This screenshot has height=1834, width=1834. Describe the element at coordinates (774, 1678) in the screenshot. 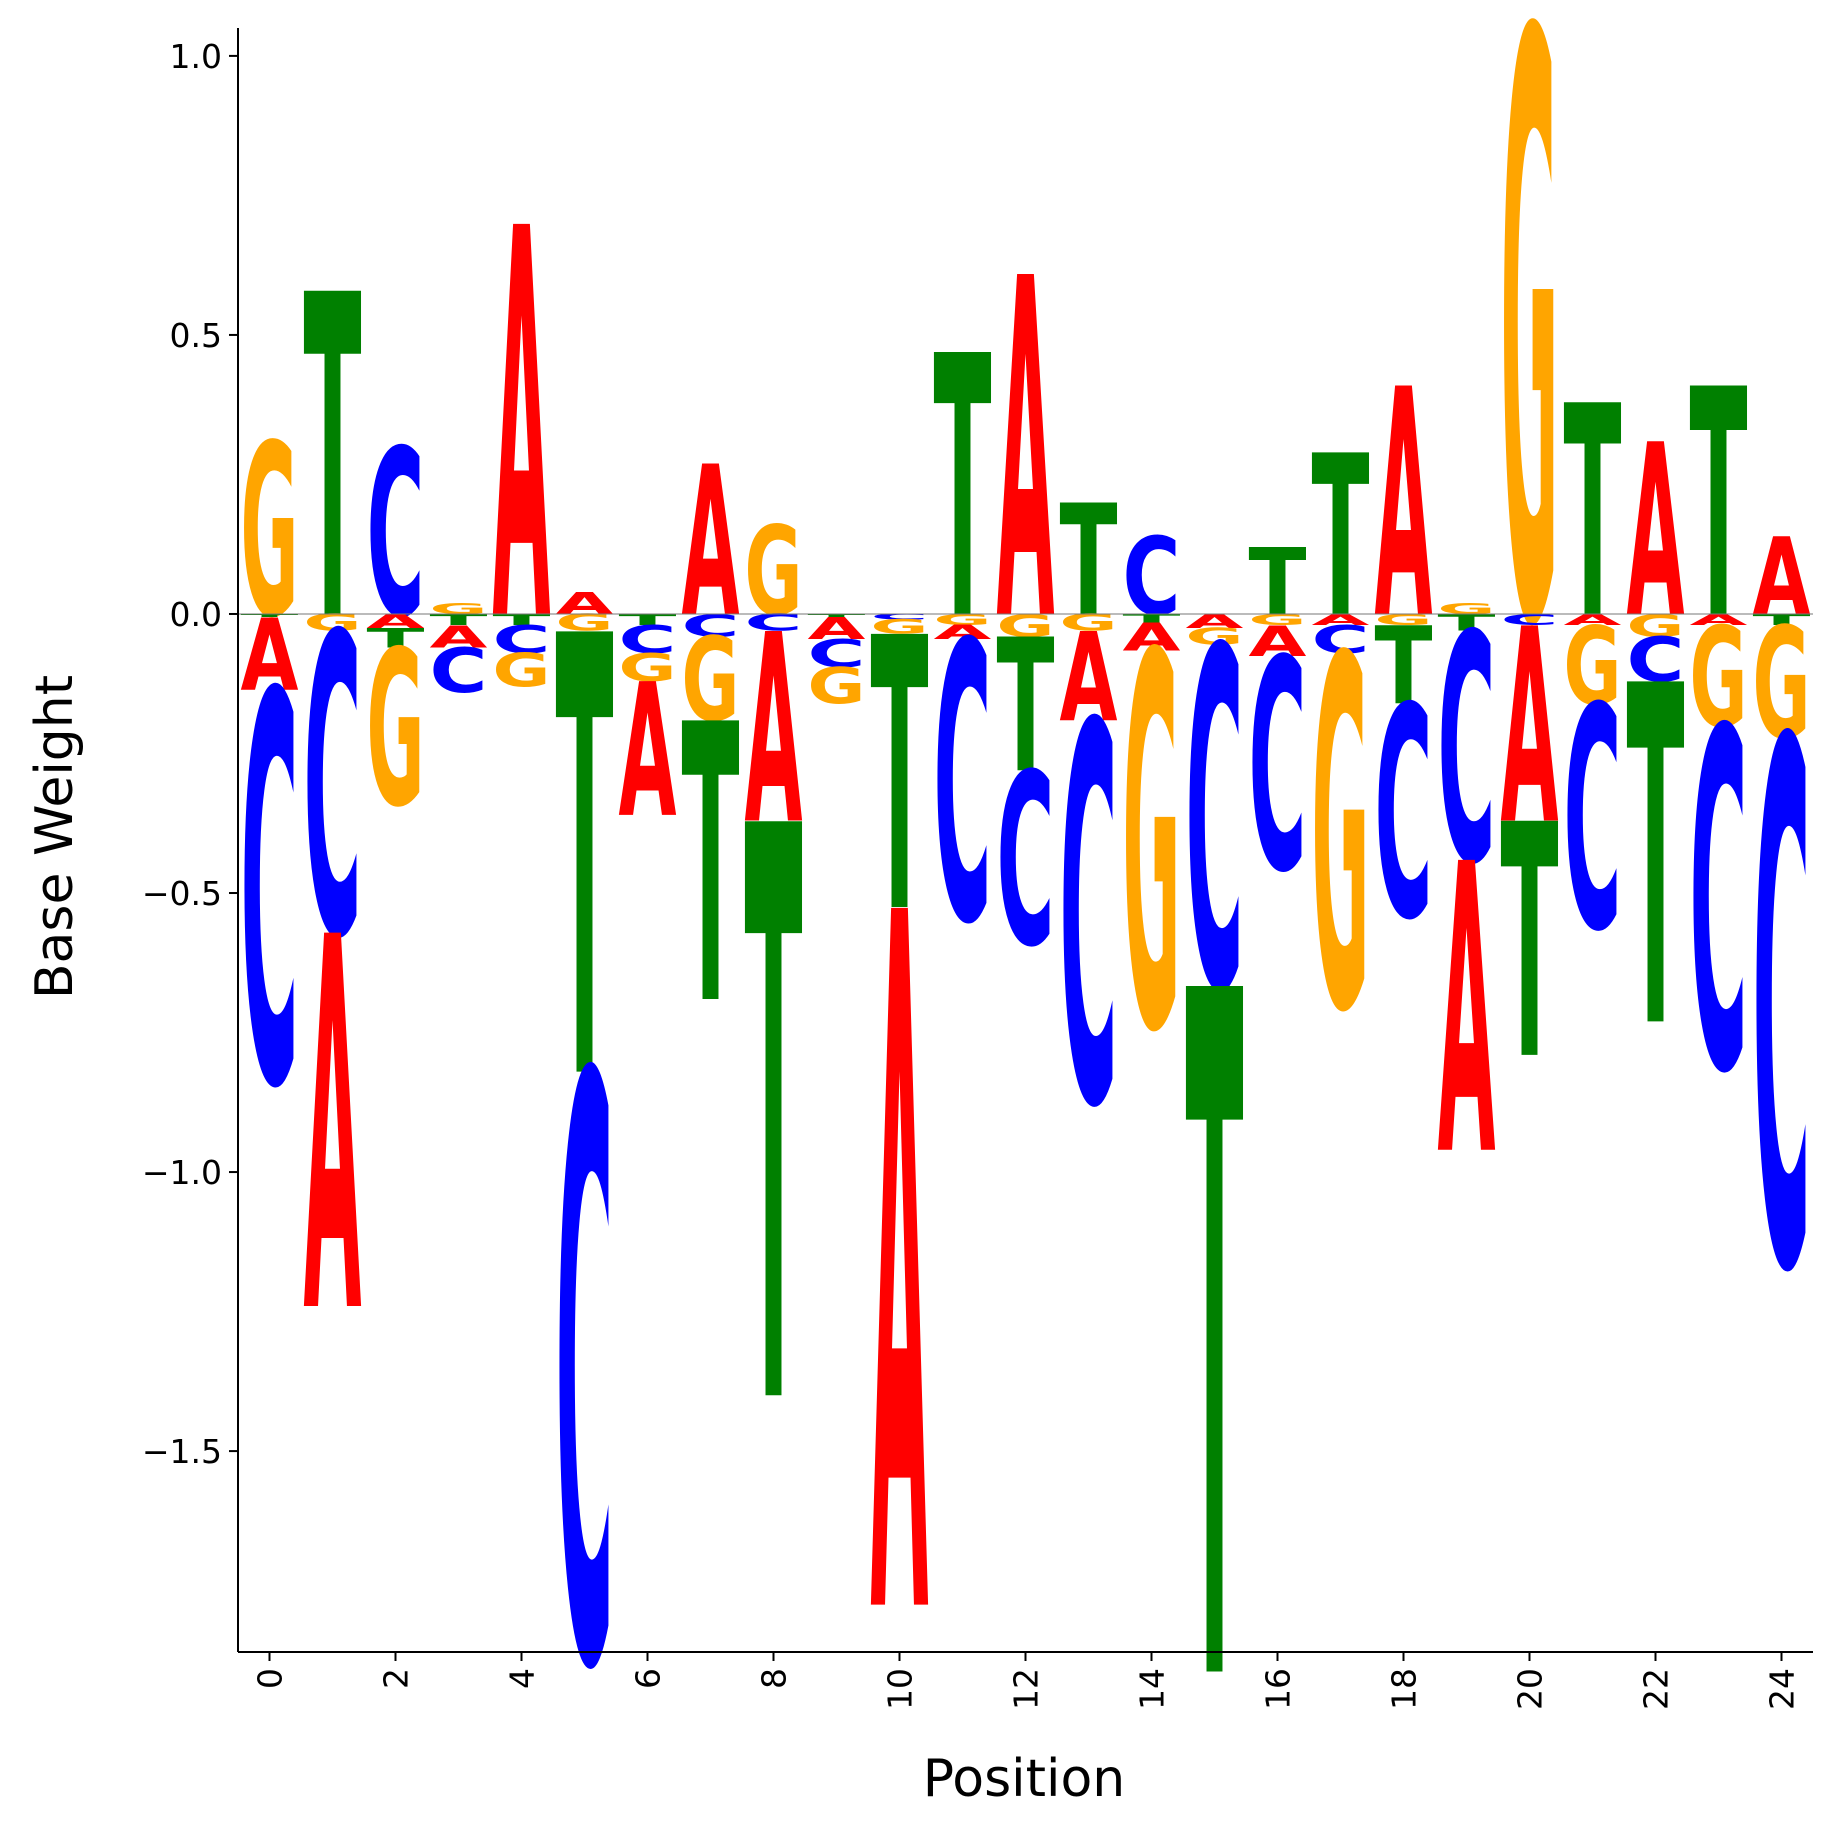

I see `x-tick-label: 8` at that location.